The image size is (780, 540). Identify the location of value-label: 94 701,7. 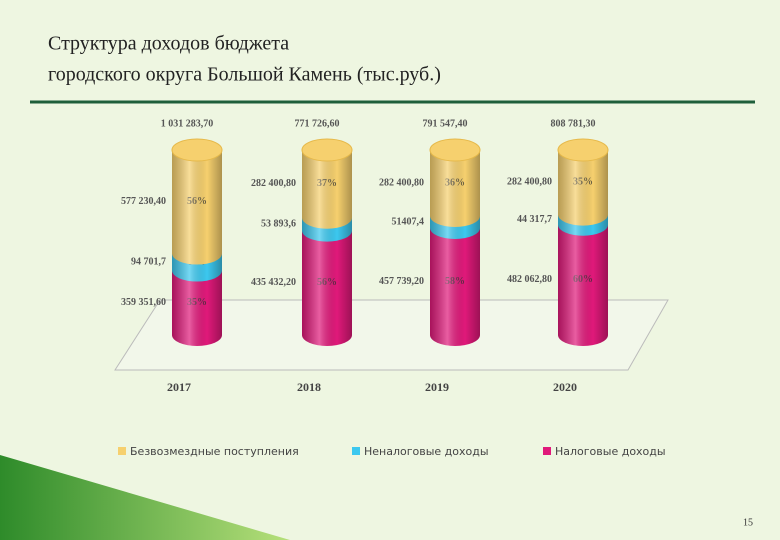
(148, 261).